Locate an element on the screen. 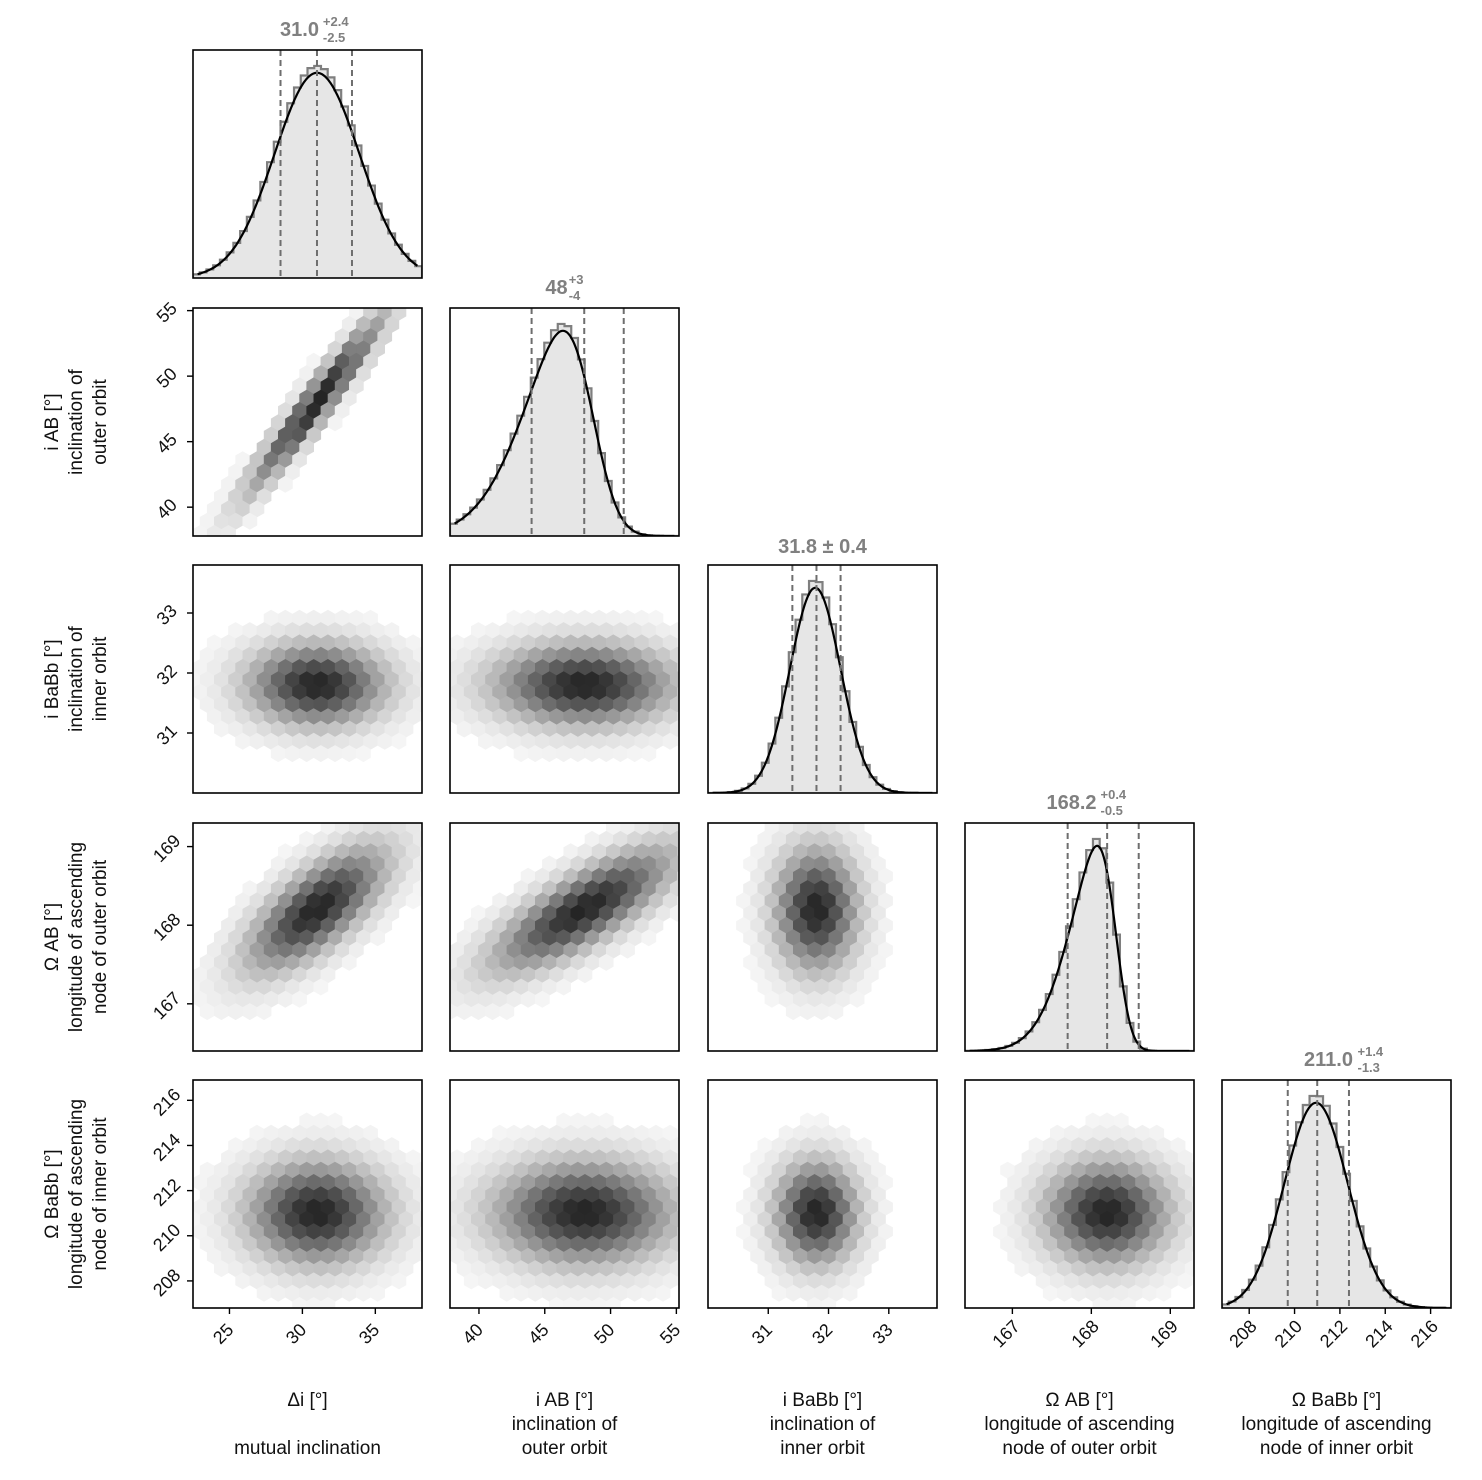  hexbins is located at coordinates (300, 422).